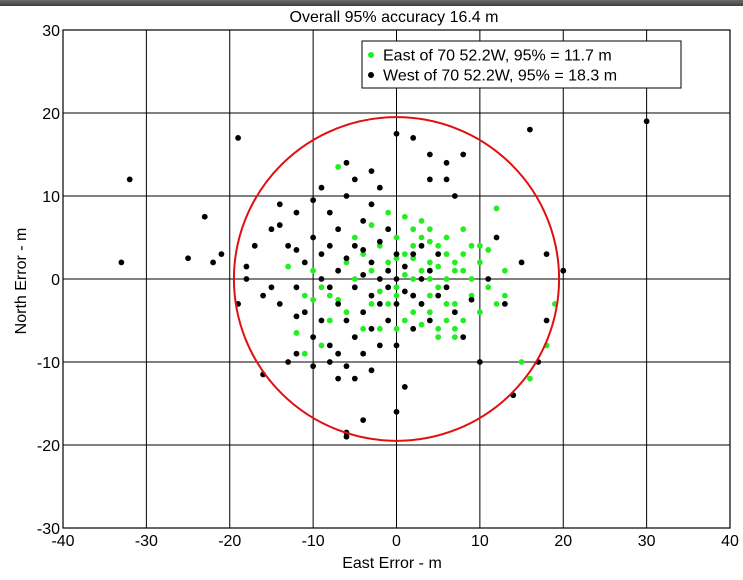  I want to click on x-tick-label: -10, so click(313, 541).